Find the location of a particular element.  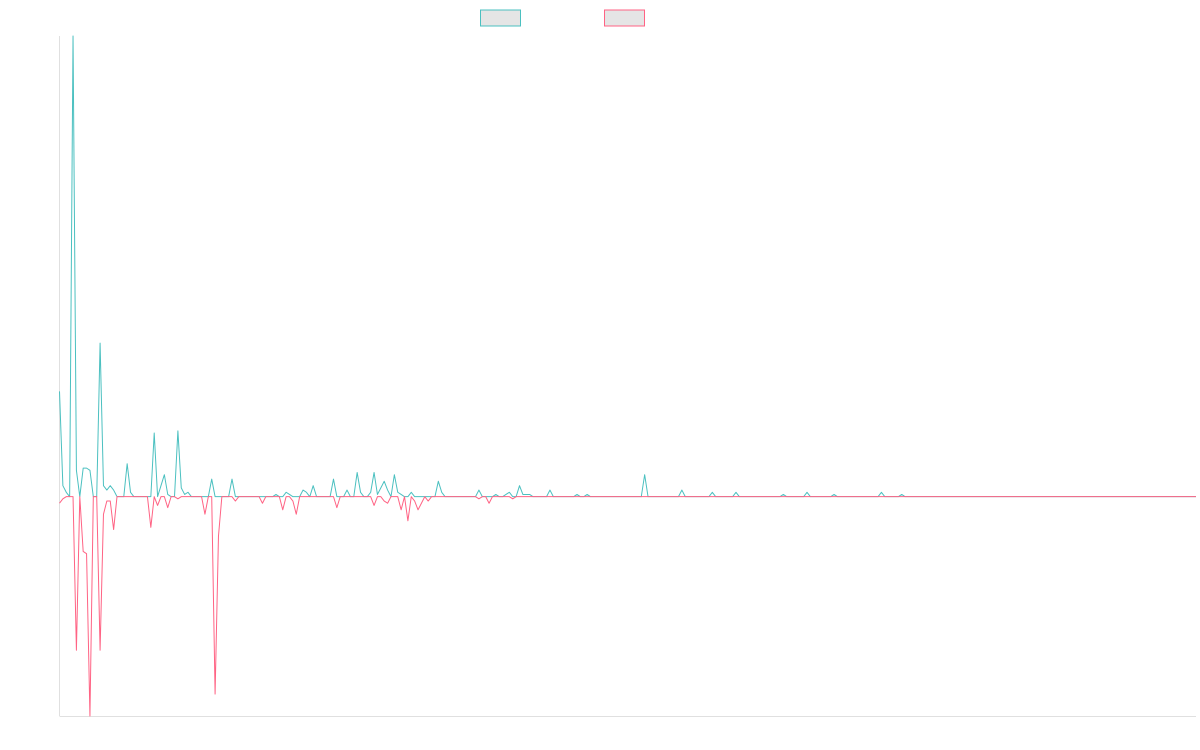

legend is located at coordinates (562, 18).